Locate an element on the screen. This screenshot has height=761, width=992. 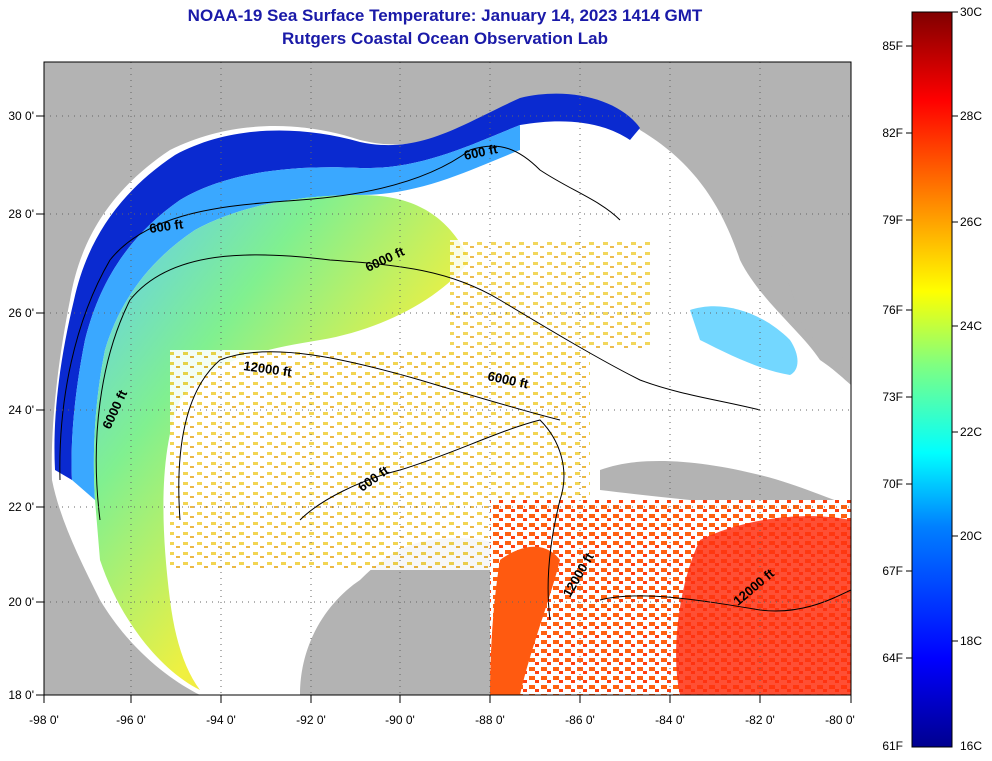
yucatan-land is located at coordinates (410, 616).